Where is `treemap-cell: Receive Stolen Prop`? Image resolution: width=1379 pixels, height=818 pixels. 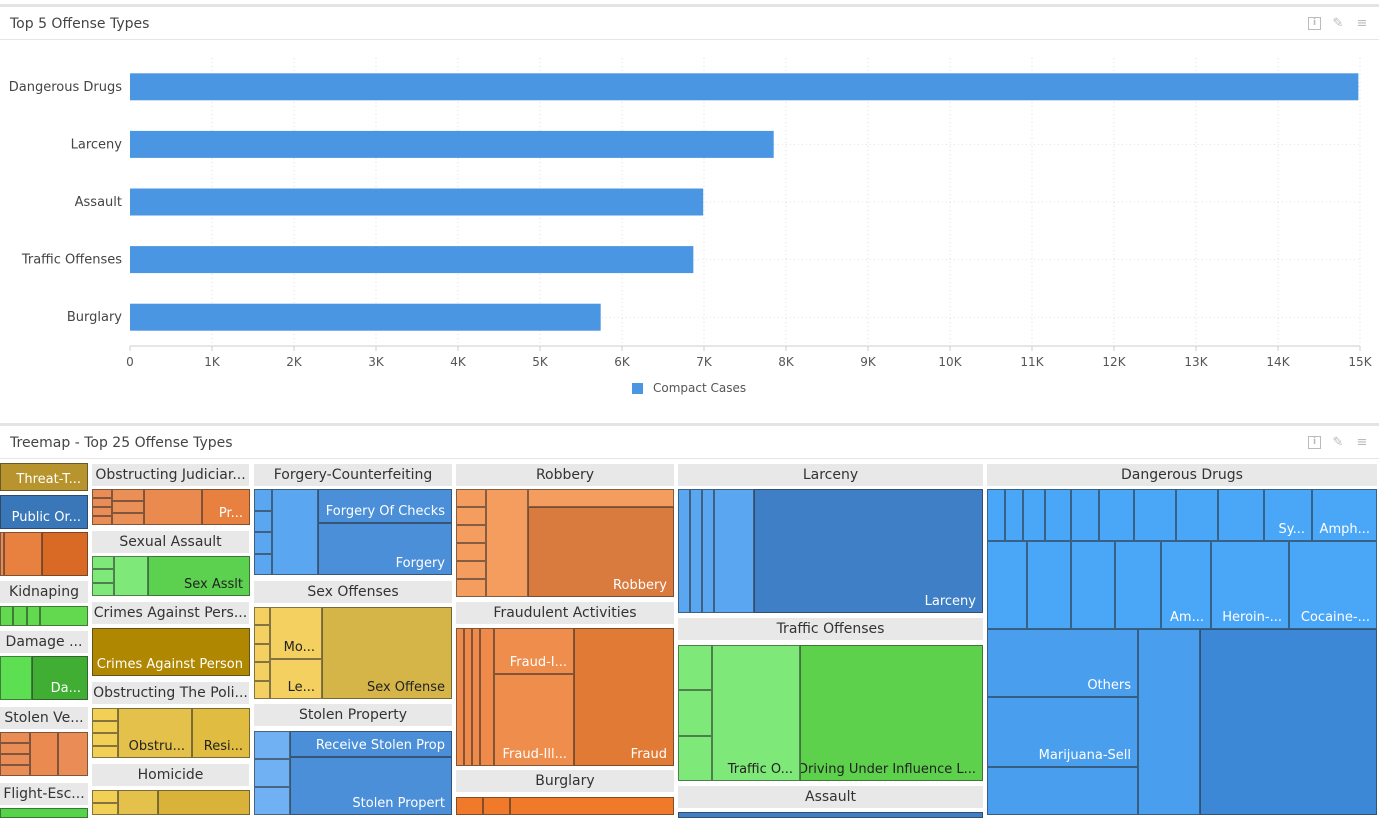
treemap-cell: Receive Stolen Prop is located at coordinates (371, 744).